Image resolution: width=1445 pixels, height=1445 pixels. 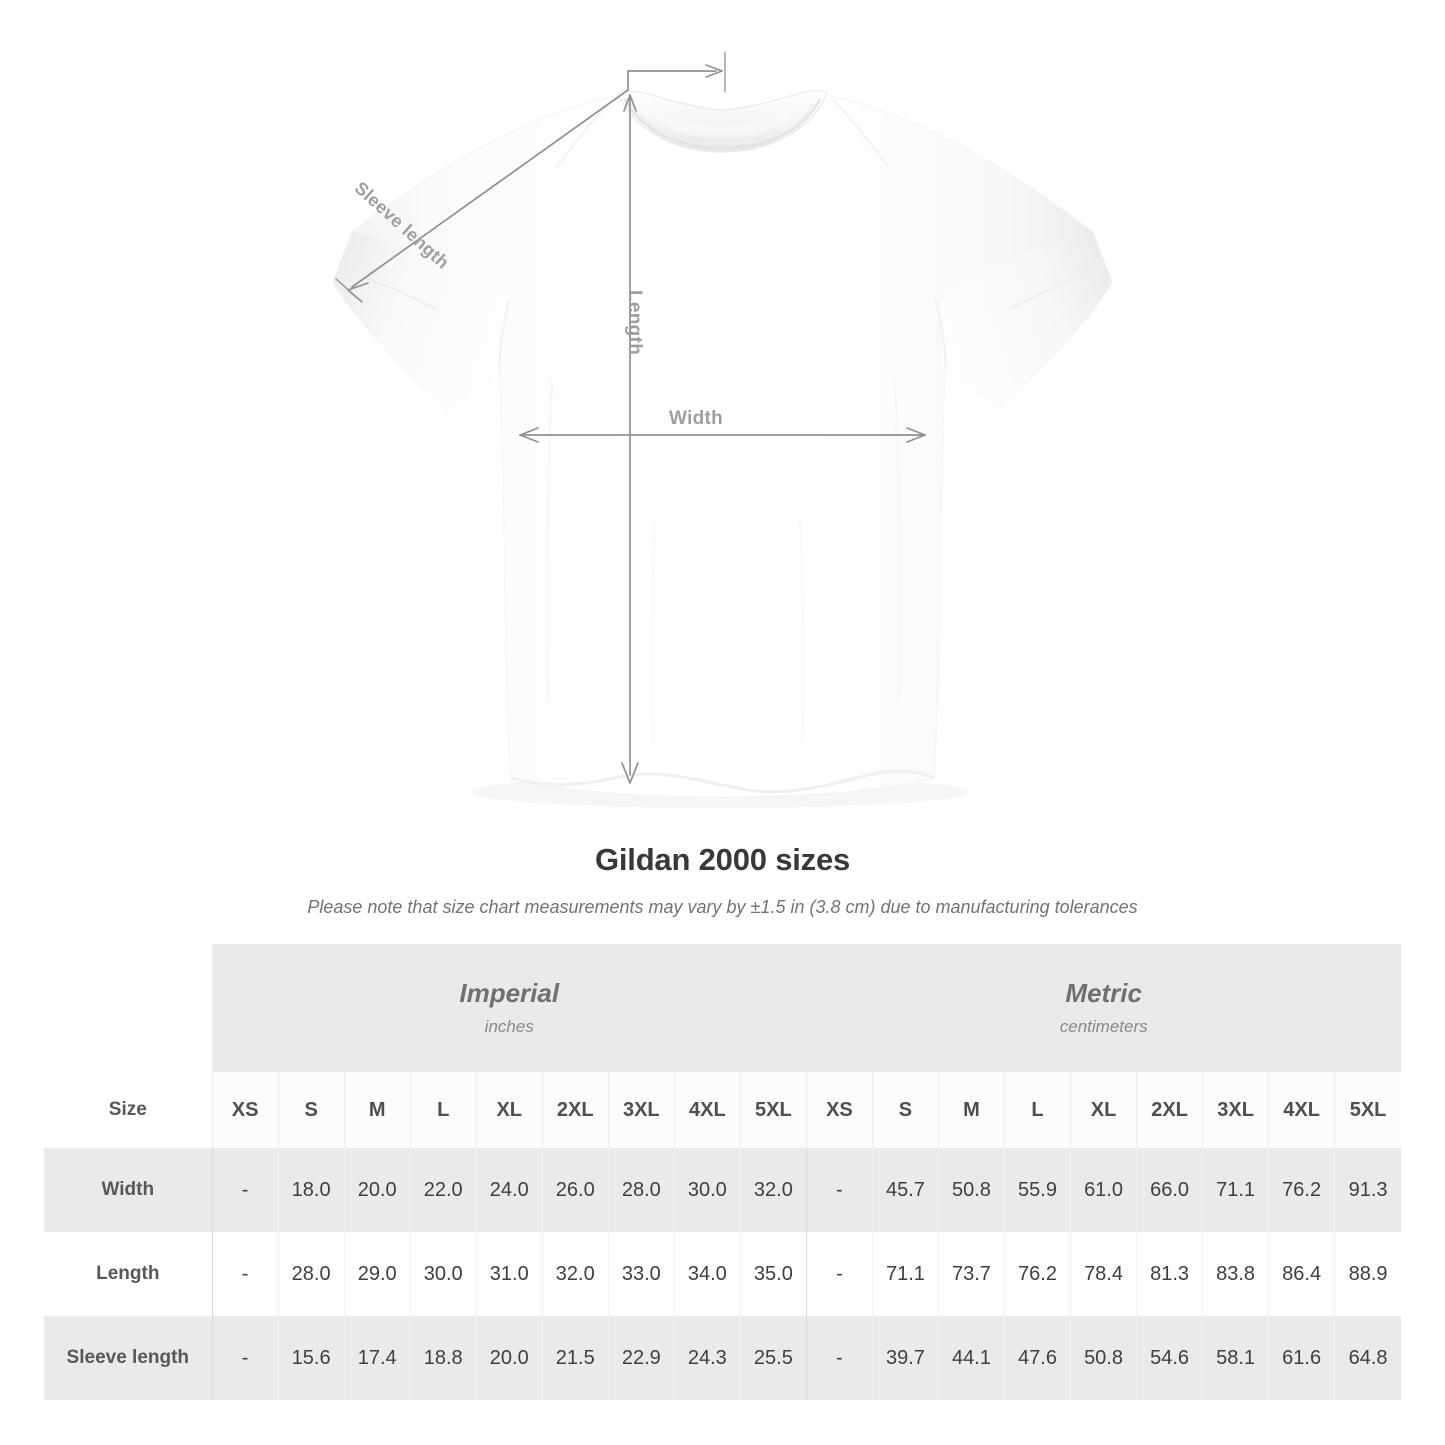 What do you see at coordinates (707, 1110) in the screenshot?
I see `size-col-imperial-4xl: 4XL` at bounding box center [707, 1110].